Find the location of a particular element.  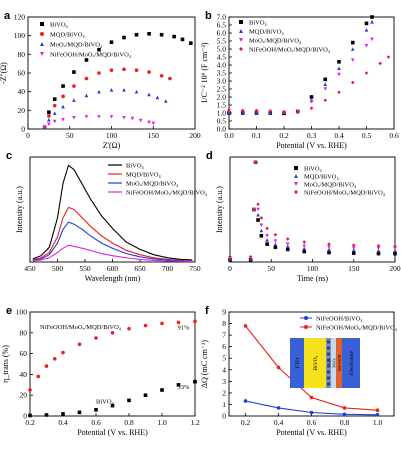

mqd-dot is located at coordinates (328, 354).